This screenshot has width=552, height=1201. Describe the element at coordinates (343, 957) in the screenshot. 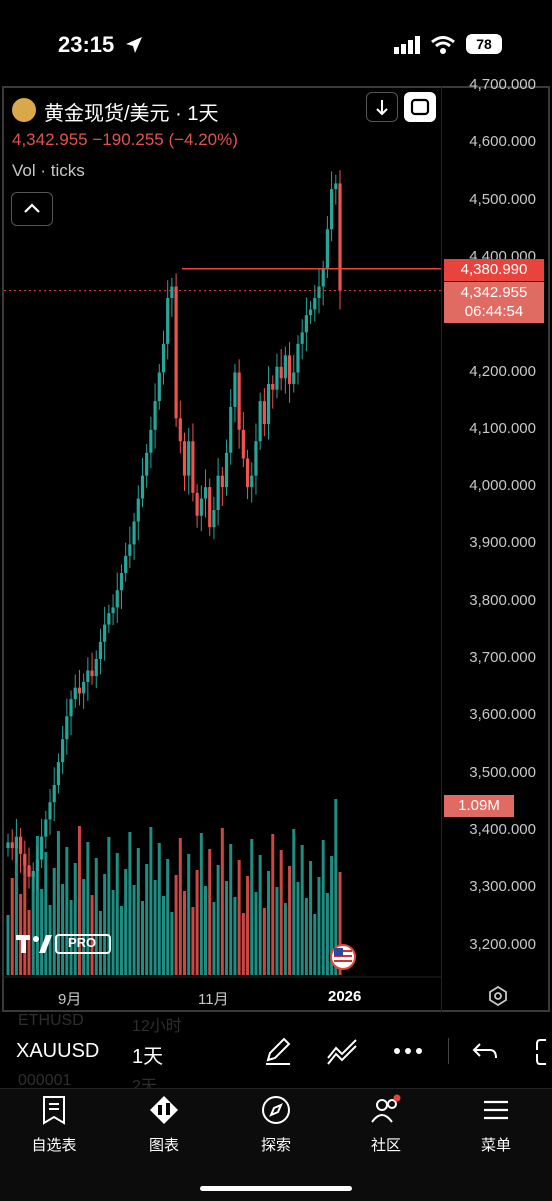

I see `us-flag-icon` at that location.